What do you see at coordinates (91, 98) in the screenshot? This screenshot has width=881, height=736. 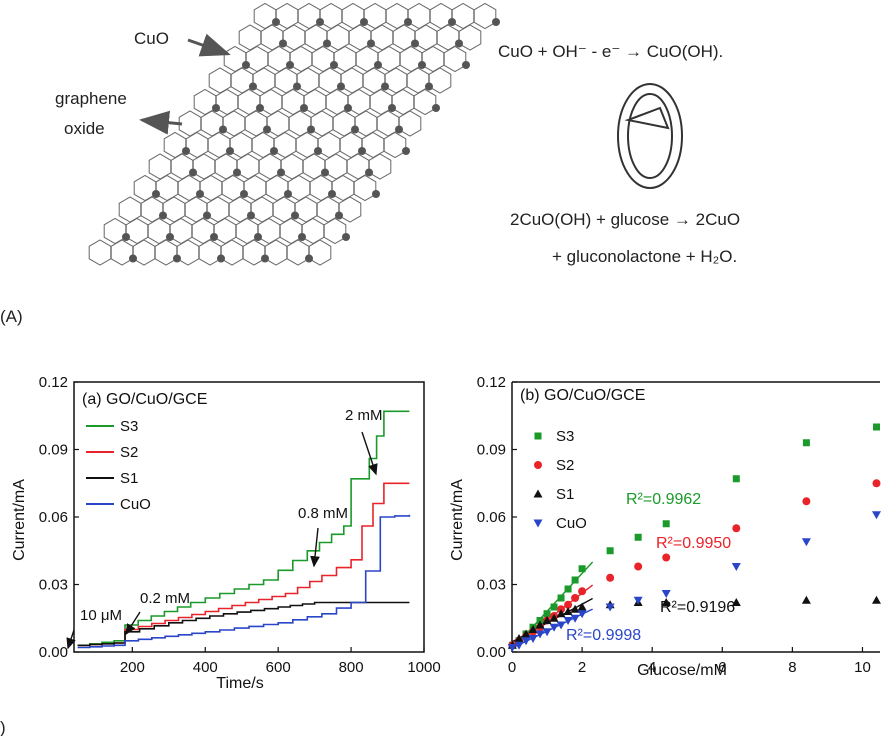 I see `label-graphene: graphene` at bounding box center [91, 98].